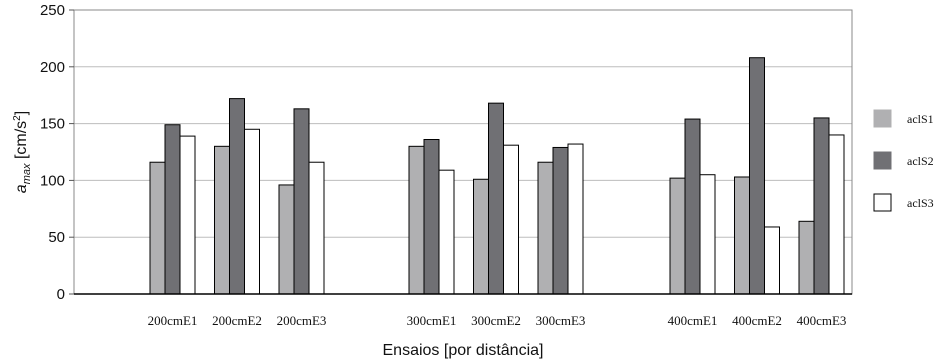  I want to click on bar-aclS2-200cmE1, so click(172, 209).